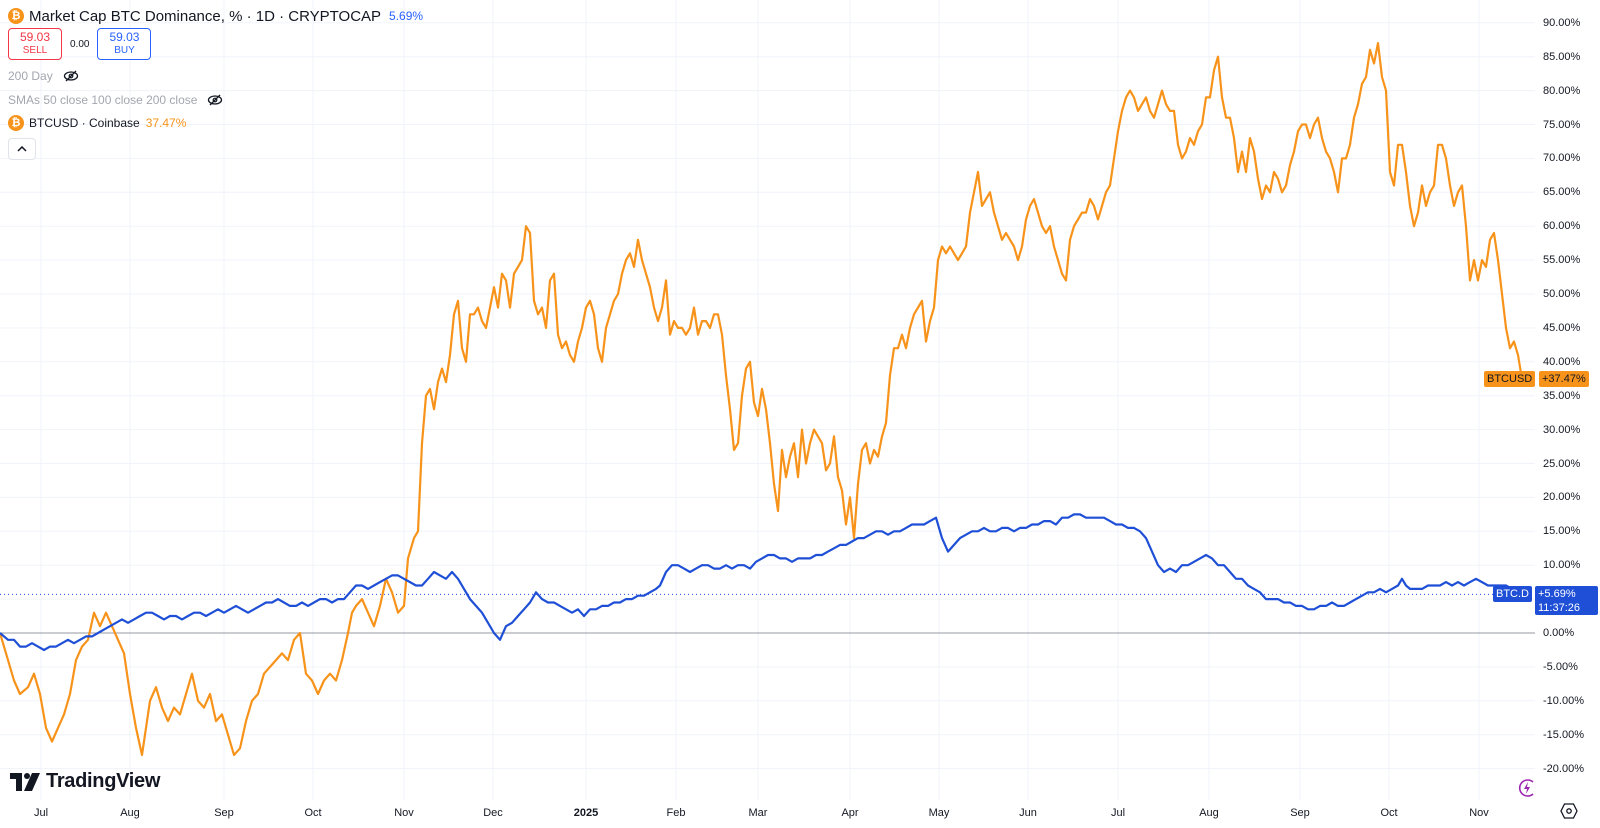 This screenshot has width=1600, height=828. Describe the element at coordinates (1560, 666) in the screenshot. I see `y-tick-label: -5.00%` at that location.